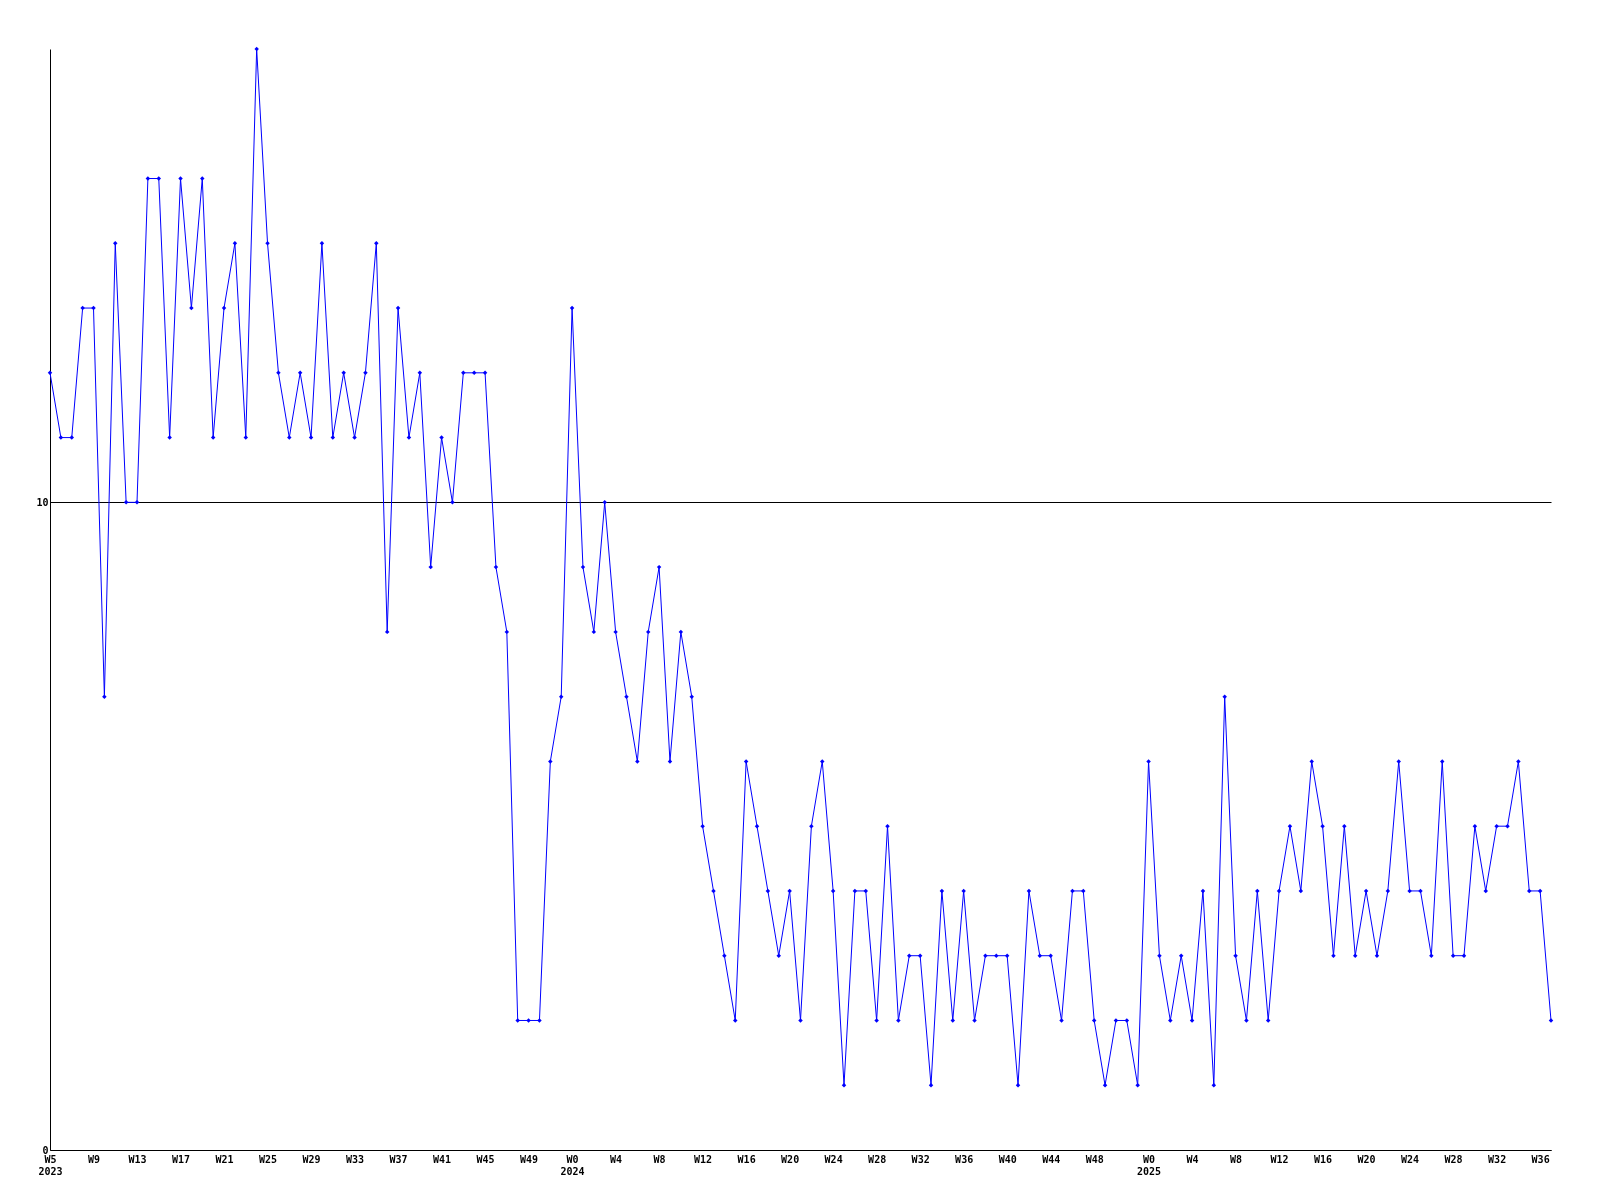 This screenshot has height=1200, width=1600. Describe the element at coordinates (94, 1159) in the screenshot. I see `x-tick-label: W9` at that location.